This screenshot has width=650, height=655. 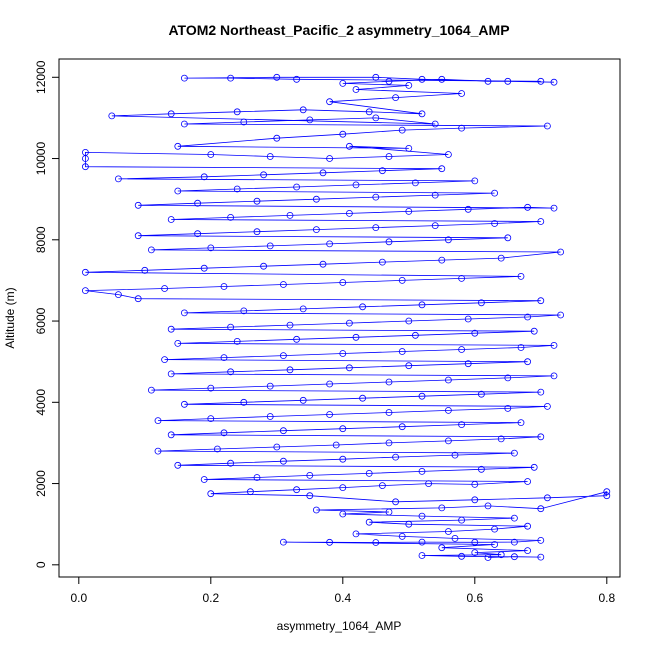 What do you see at coordinates (339, 626) in the screenshot?
I see `x-axis-label: asymmetry_1064_AMP` at bounding box center [339, 626].